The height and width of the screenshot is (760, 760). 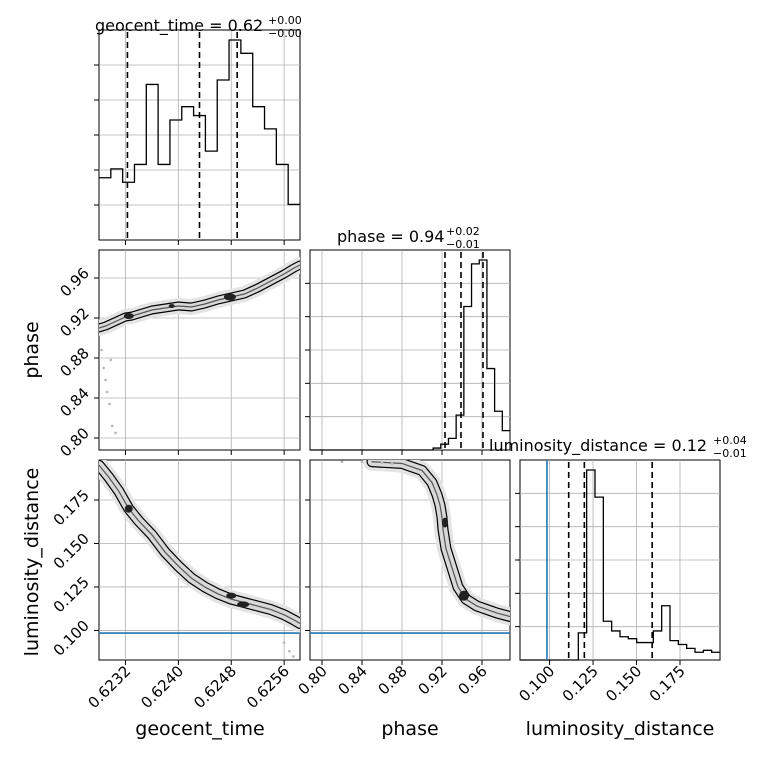 What do you see at coordinates (268, 687) in the screenshot?
I see `xtick-label-geocent_time: 0.6256` at bounding box center [268, 687].